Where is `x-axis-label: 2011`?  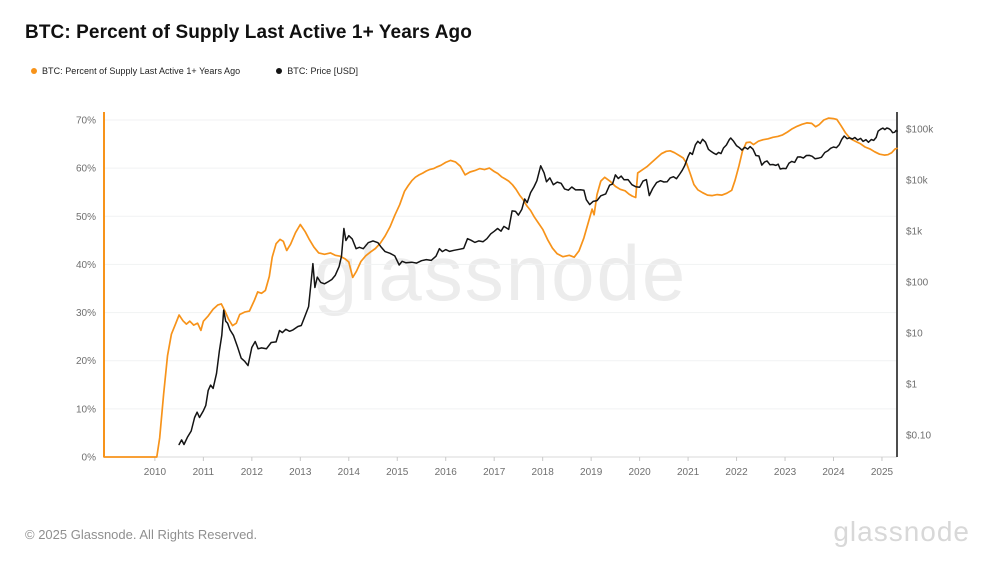 x-axis-label: 2011 is located at coordinates (204, 472).